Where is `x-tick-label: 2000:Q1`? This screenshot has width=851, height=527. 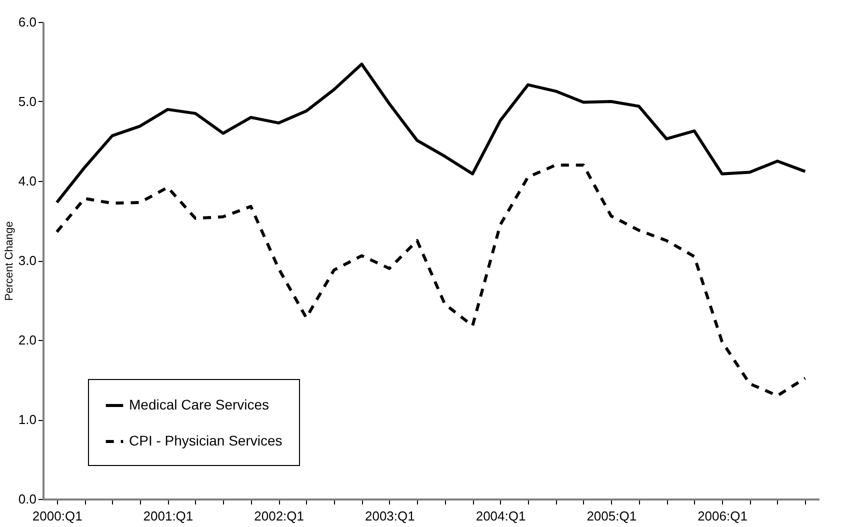
x-tick-label: 2000:Q1 is located at coordinates (57, 516).